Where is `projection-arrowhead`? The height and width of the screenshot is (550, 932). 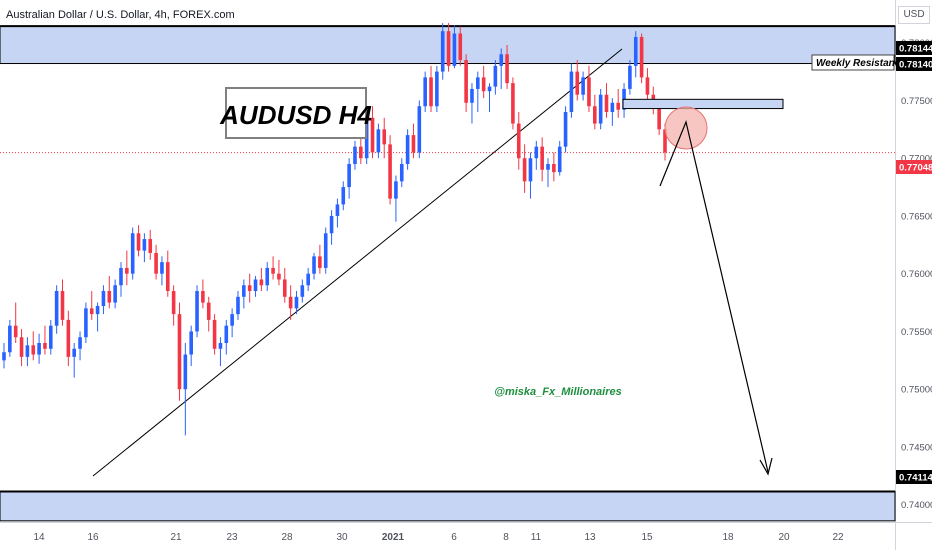
projection-arrowhead is located at coordinates (766, 466).